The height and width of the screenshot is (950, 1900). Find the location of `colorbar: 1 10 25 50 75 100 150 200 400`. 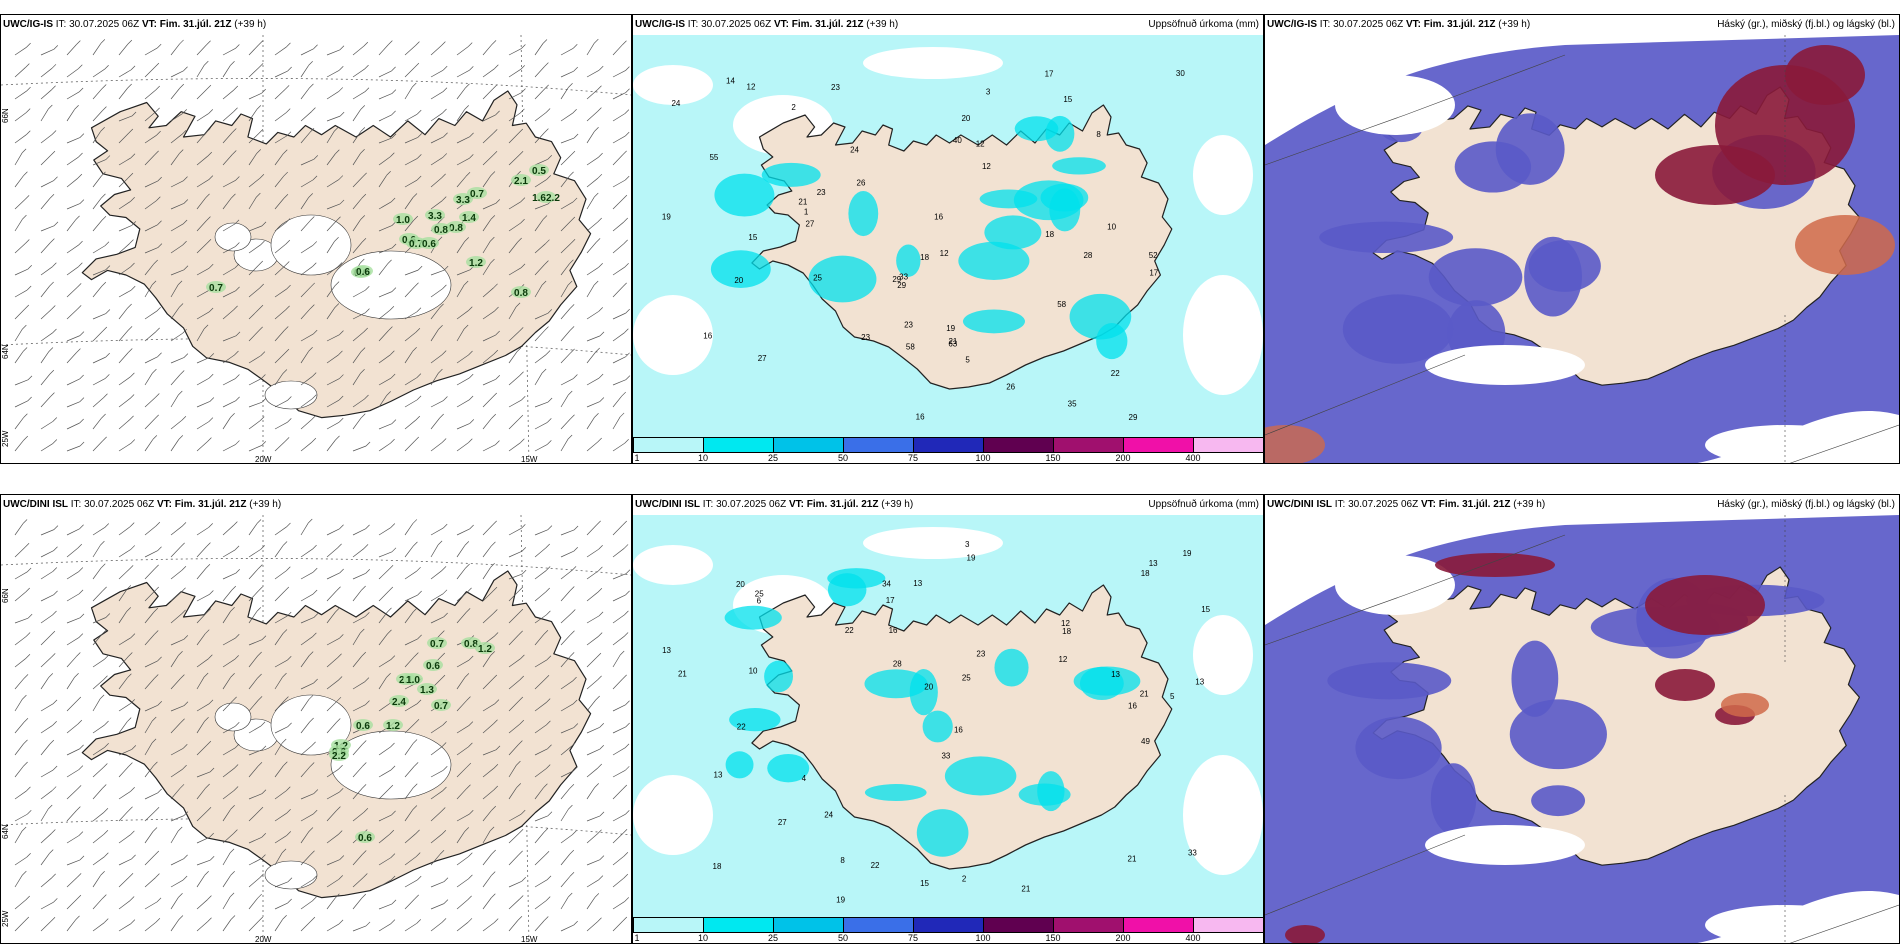

colorbar: 1 10 25 50 75 100 150 200 400 is located at coordinates (948, 930).